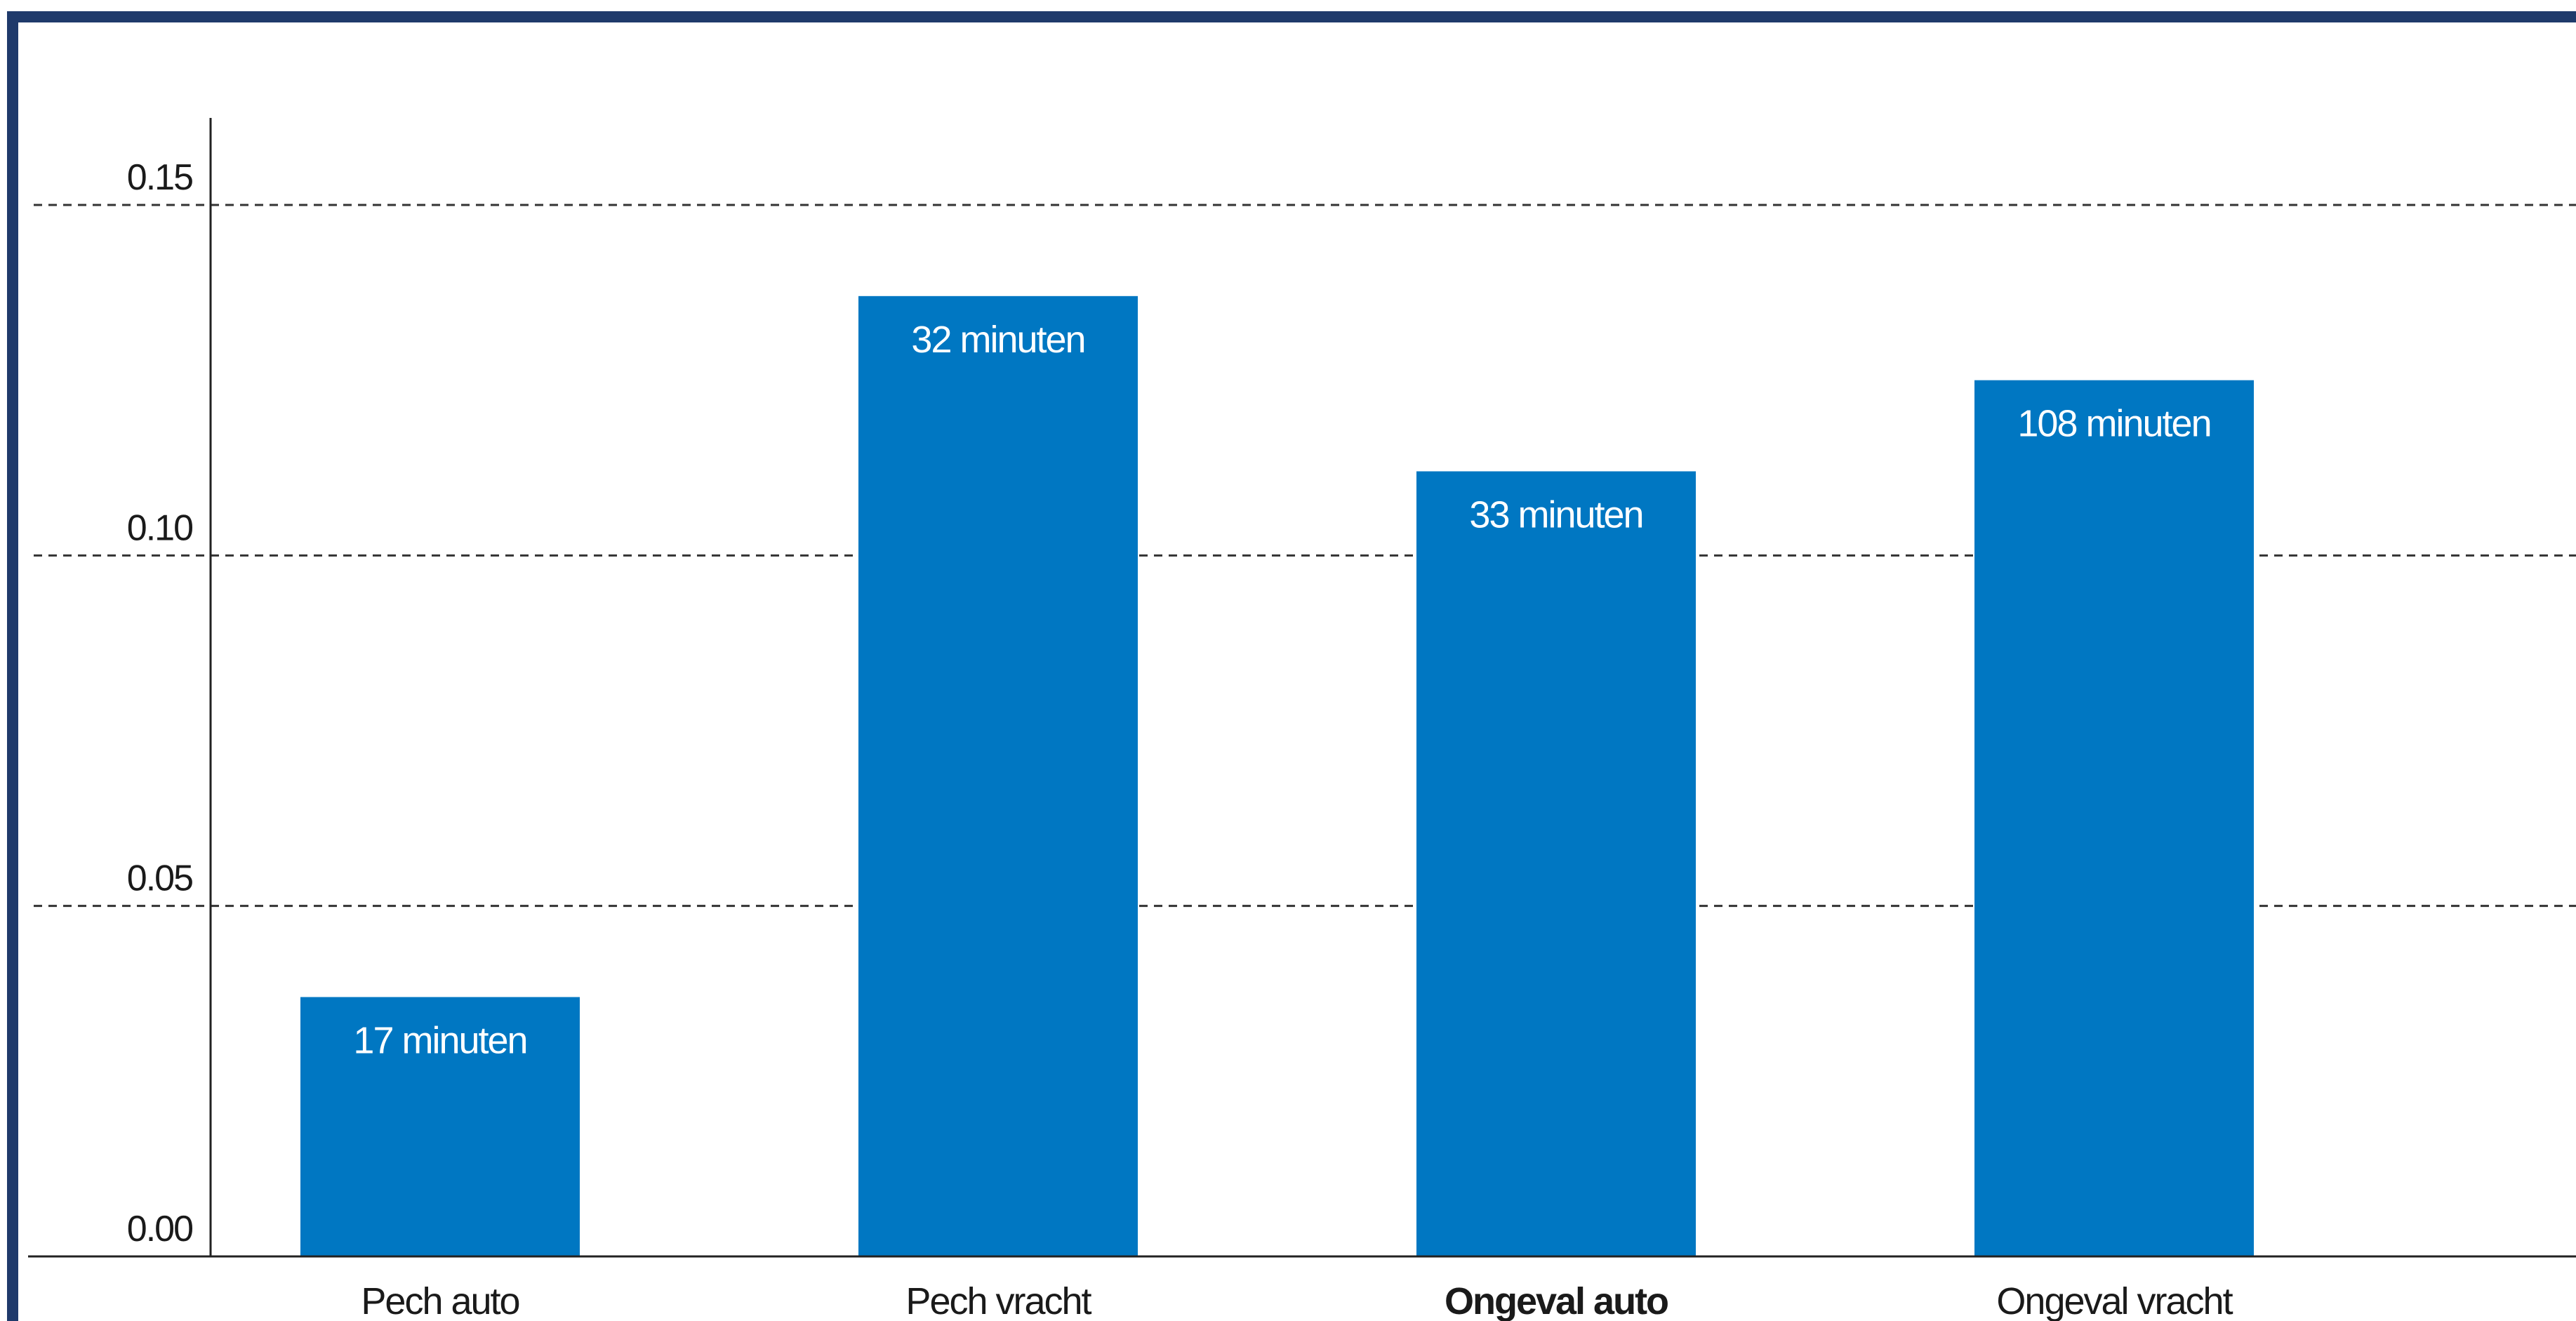 The width and height of the screenshot is (2576, 1321). What do you see at coordinates (440, 1300) in the screenshot?
I see `x-category-label: Pech auto` at bounding box center [440, 1300].